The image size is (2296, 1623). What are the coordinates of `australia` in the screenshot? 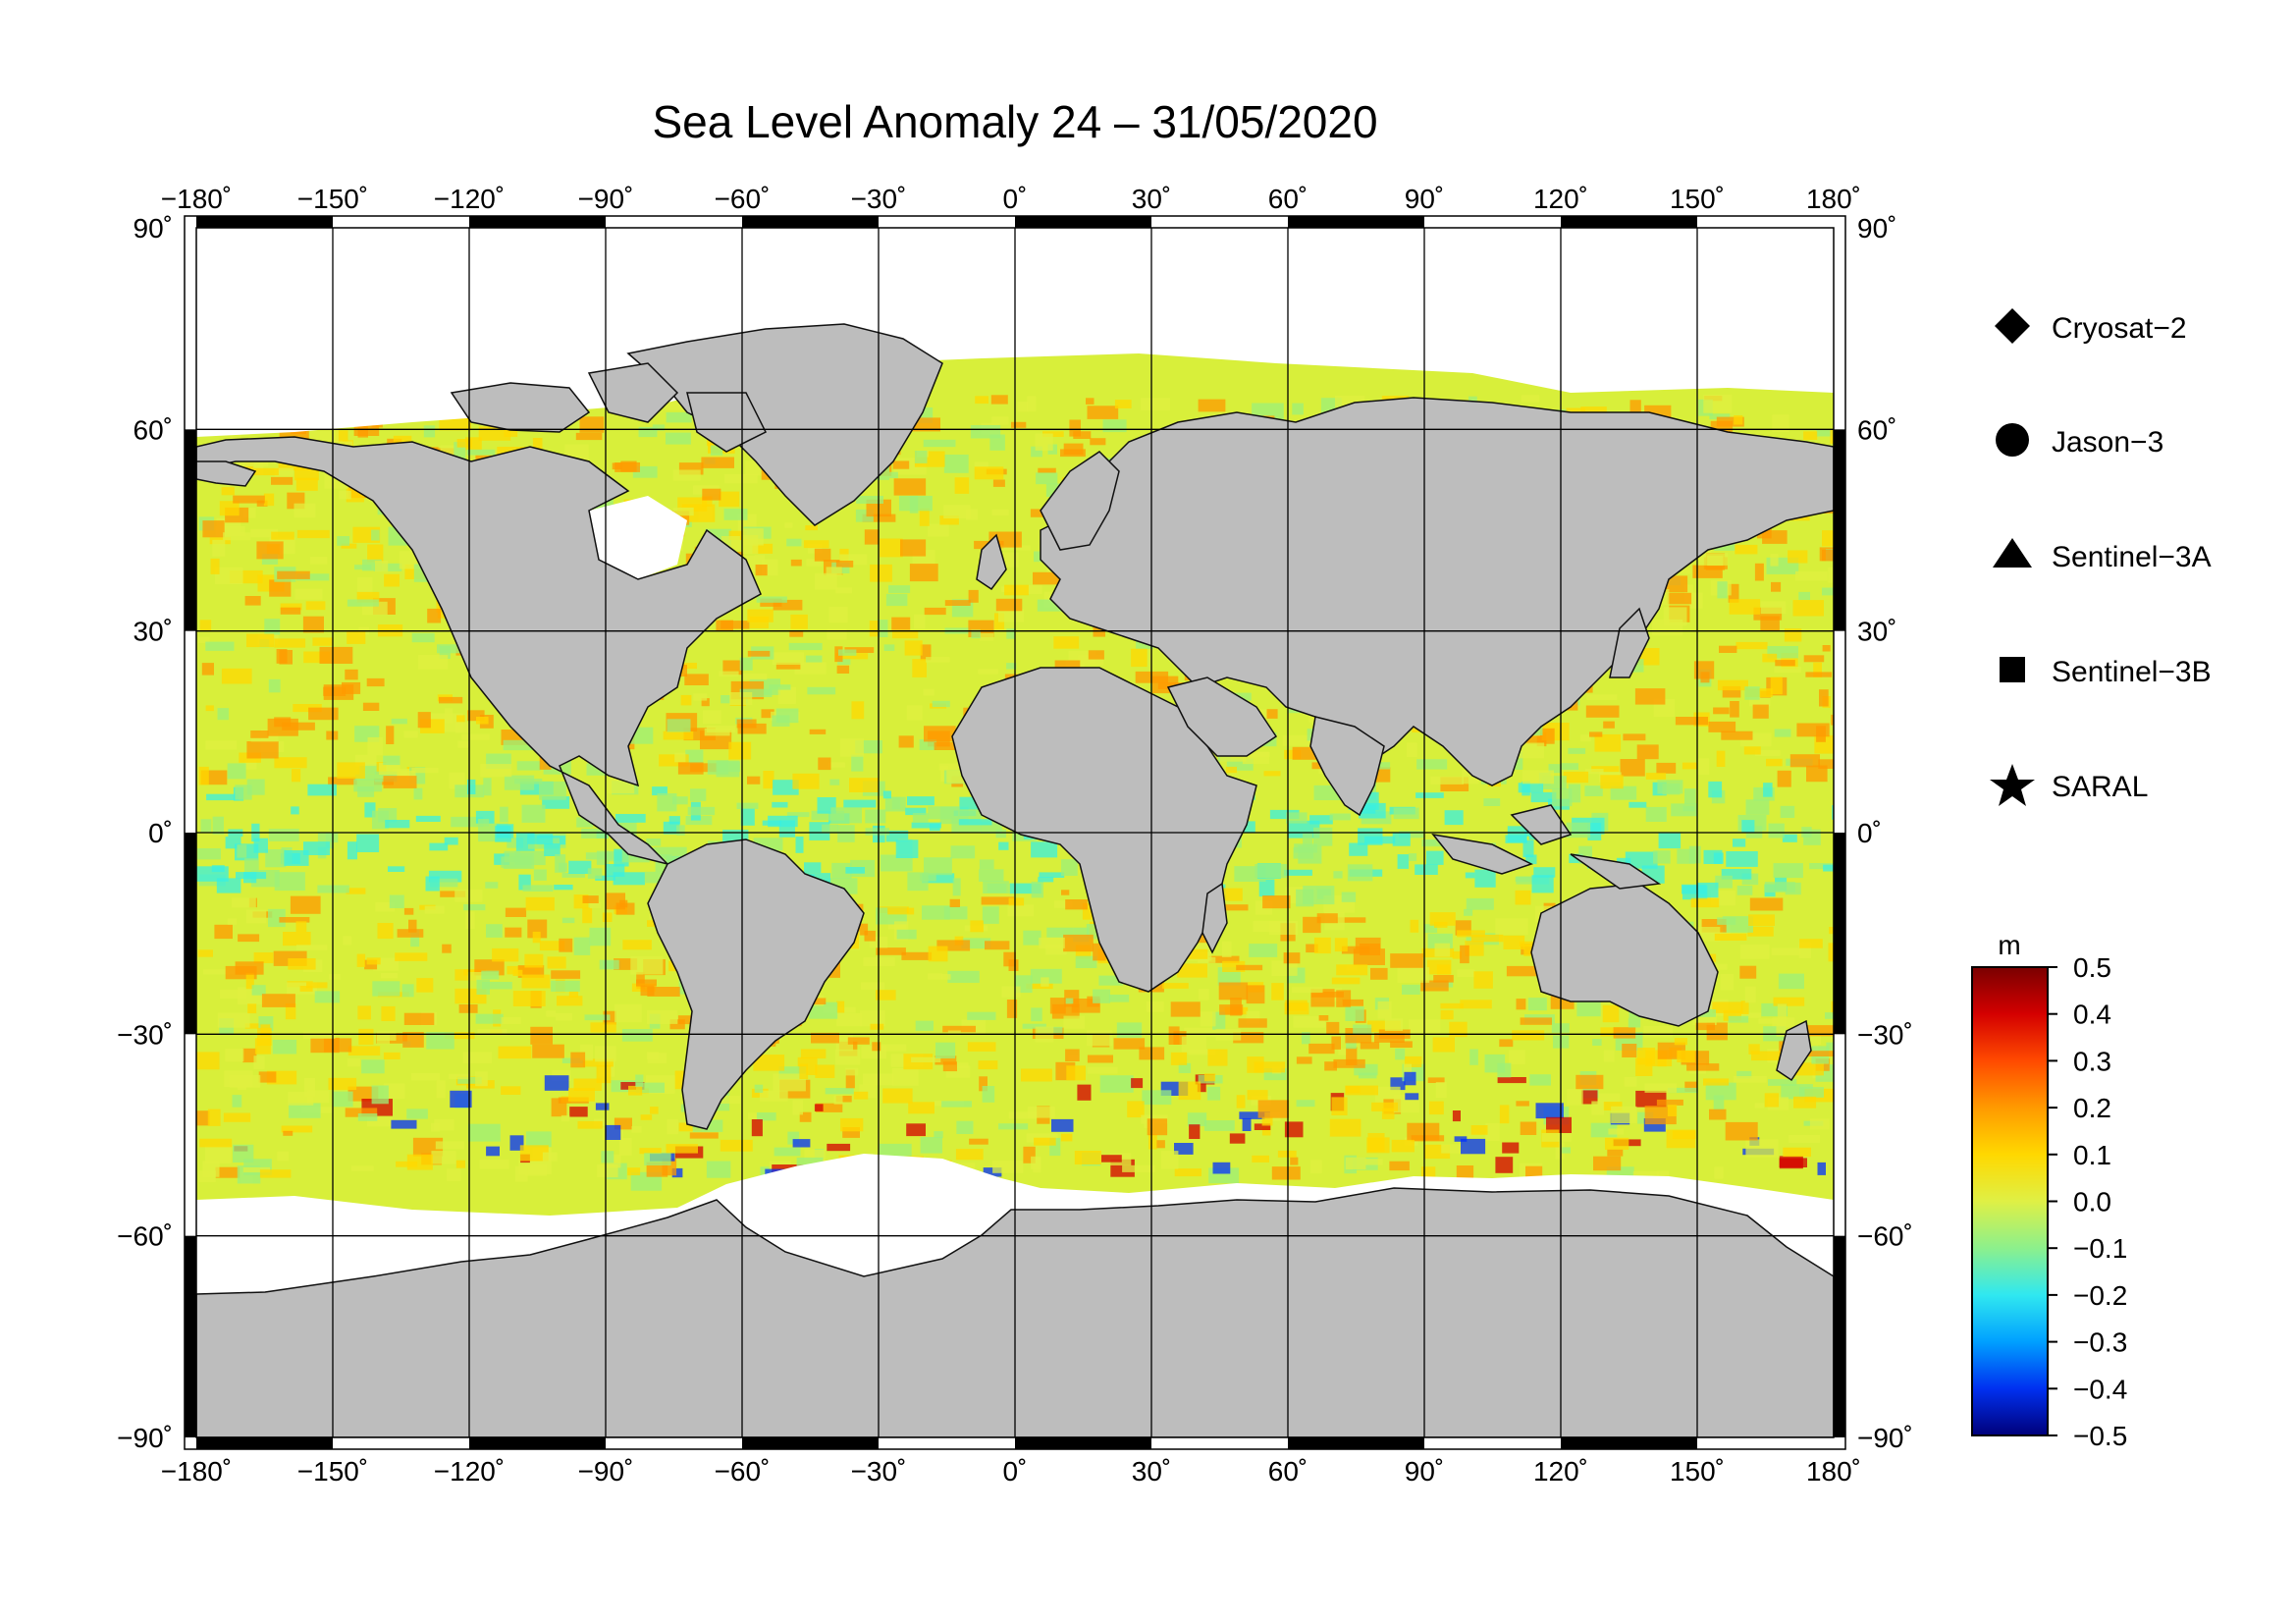 It's located at (1624, 955).